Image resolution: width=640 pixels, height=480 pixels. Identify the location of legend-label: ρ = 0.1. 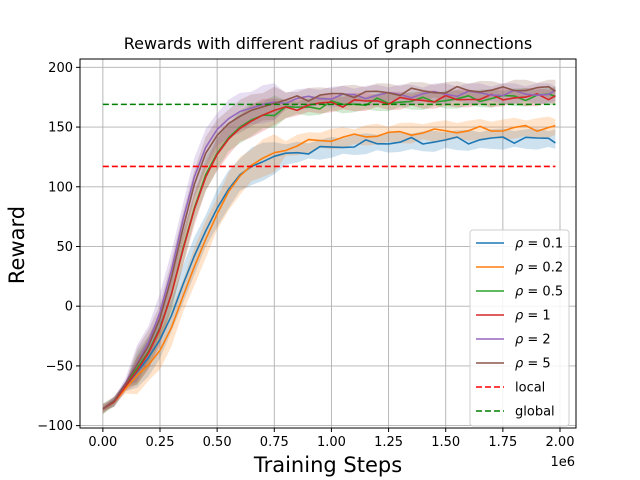
(539, 244).